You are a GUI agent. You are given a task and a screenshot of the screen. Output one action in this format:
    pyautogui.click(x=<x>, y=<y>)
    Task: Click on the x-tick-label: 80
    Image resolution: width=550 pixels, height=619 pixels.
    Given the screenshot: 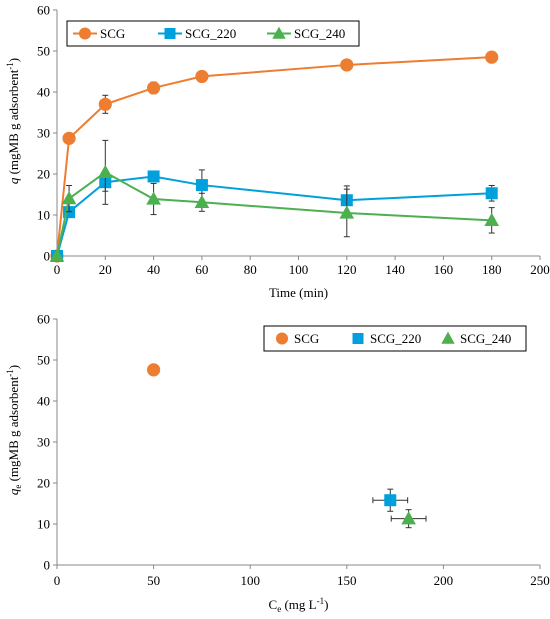 What is the action you would take?
    pyautogui.click(x=250, y=269)
    